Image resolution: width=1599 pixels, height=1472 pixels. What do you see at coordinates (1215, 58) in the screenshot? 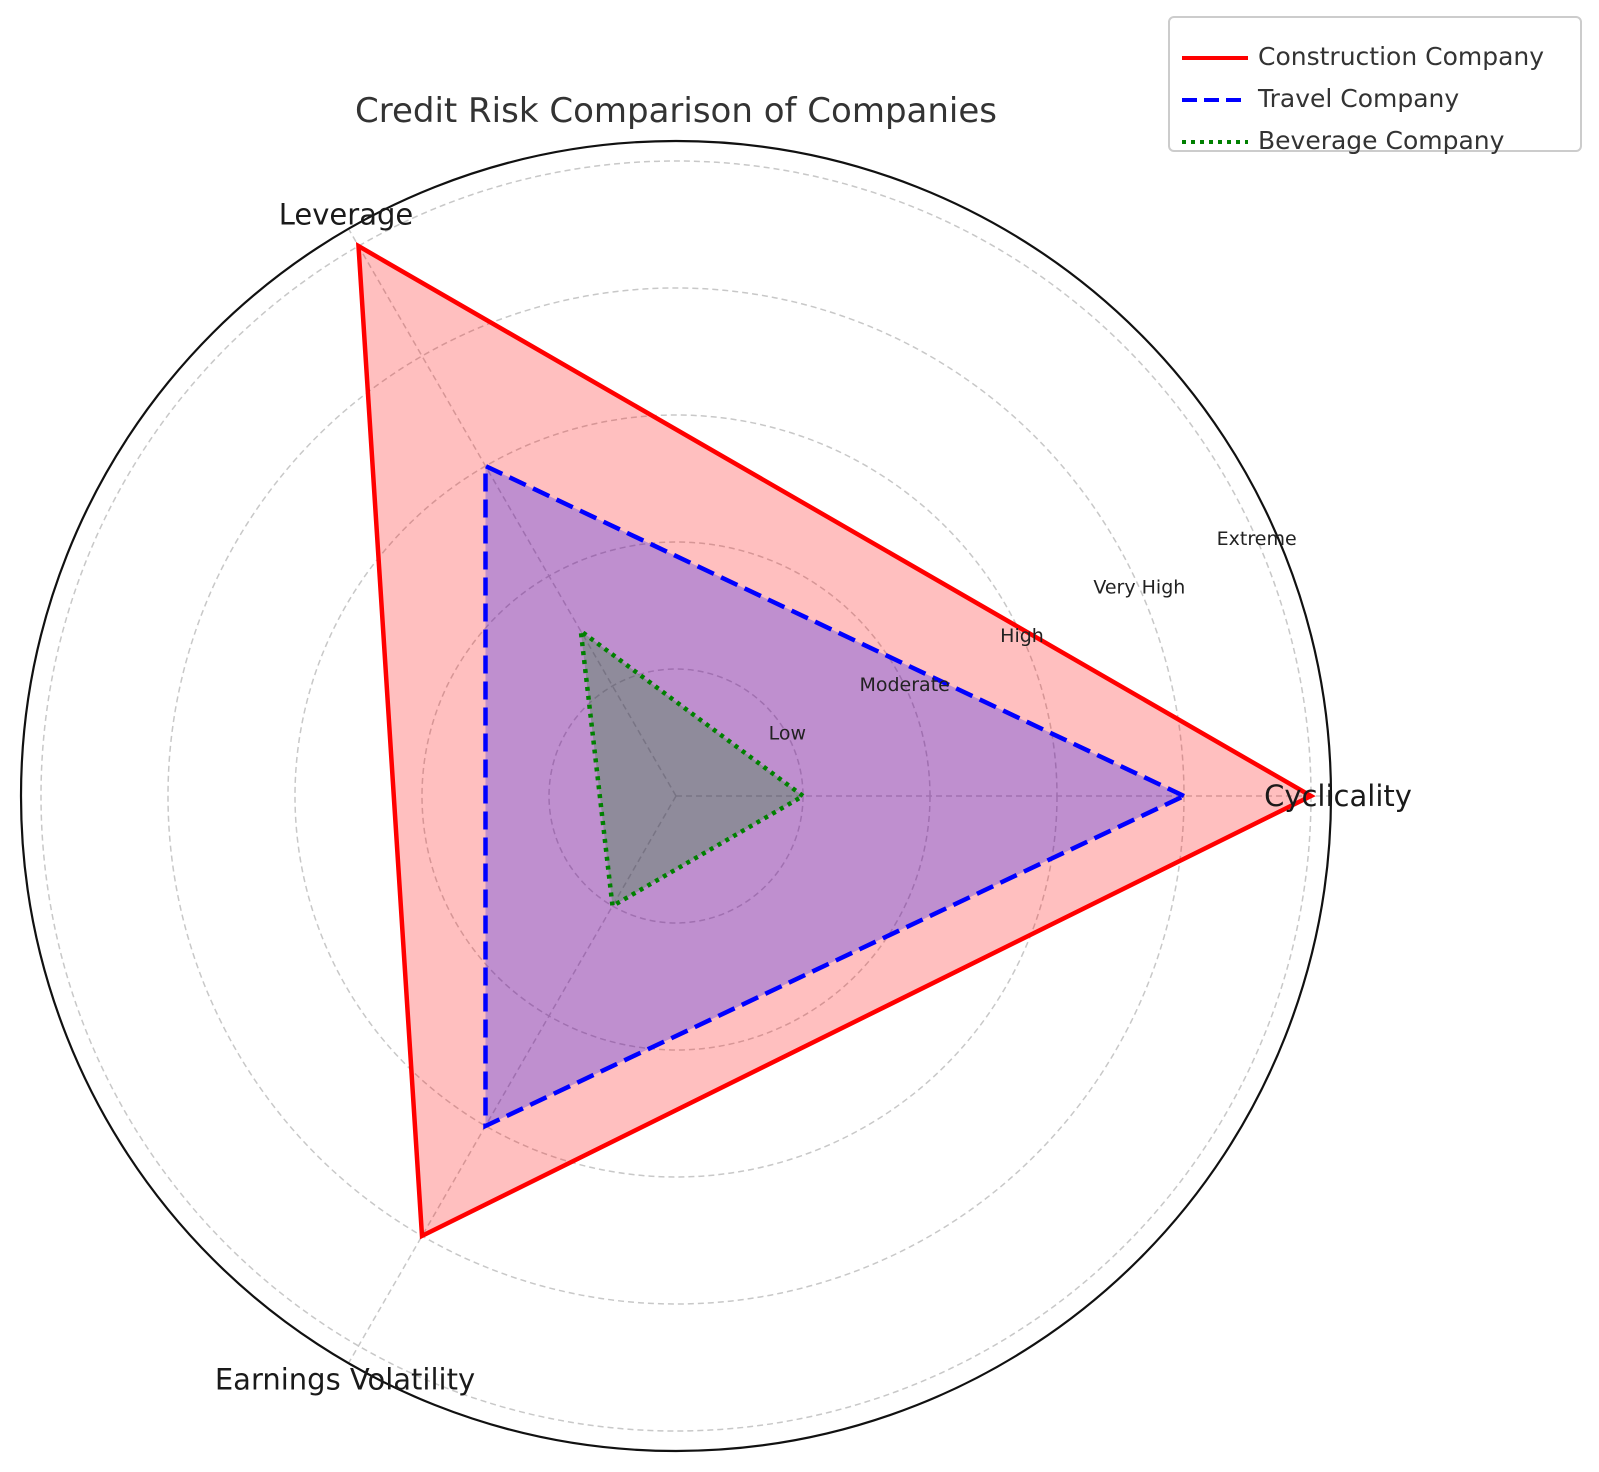
I see `legend-swatch-construction` at bounding box center [1215, 58].